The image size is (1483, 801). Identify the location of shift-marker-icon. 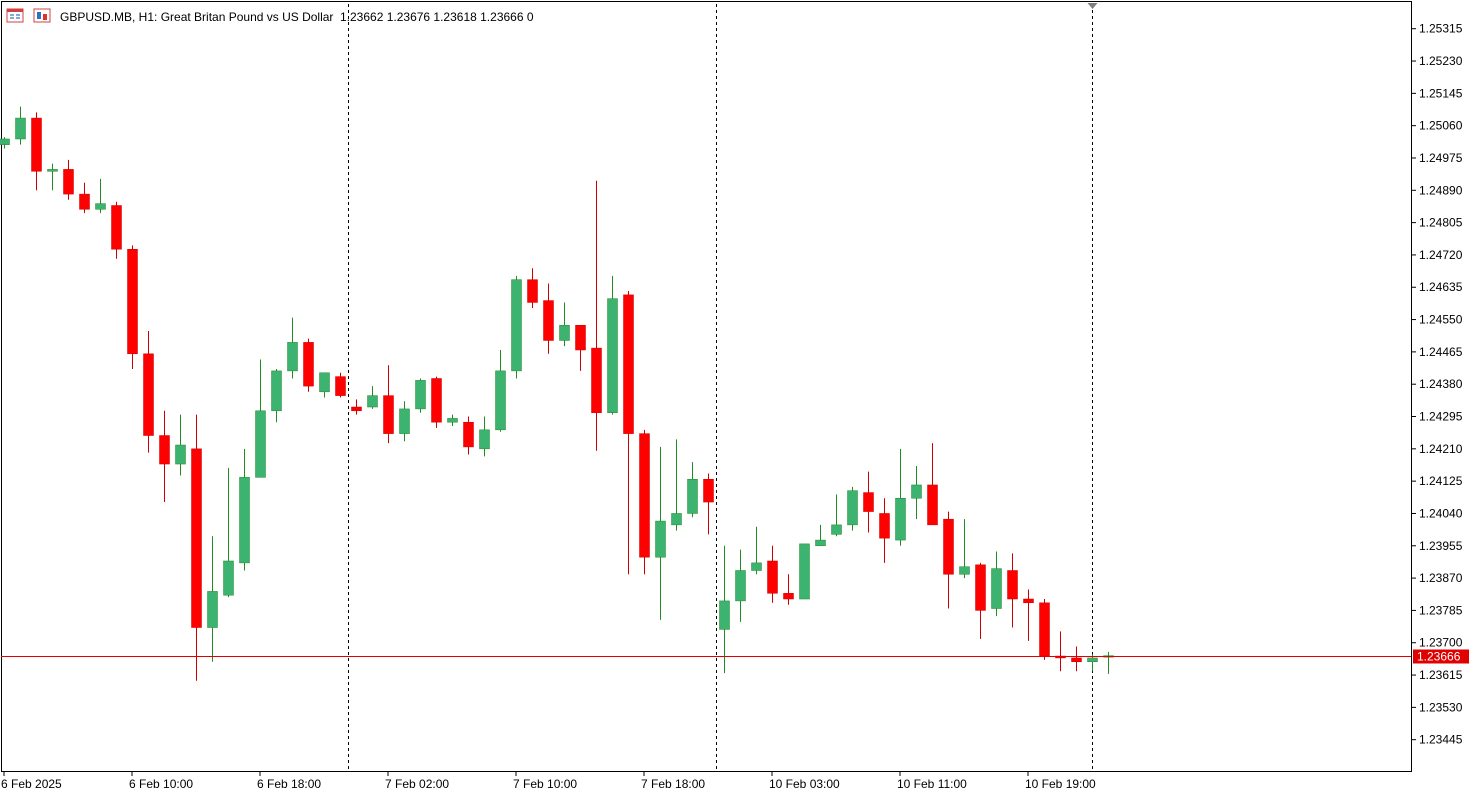
(1092, 6).